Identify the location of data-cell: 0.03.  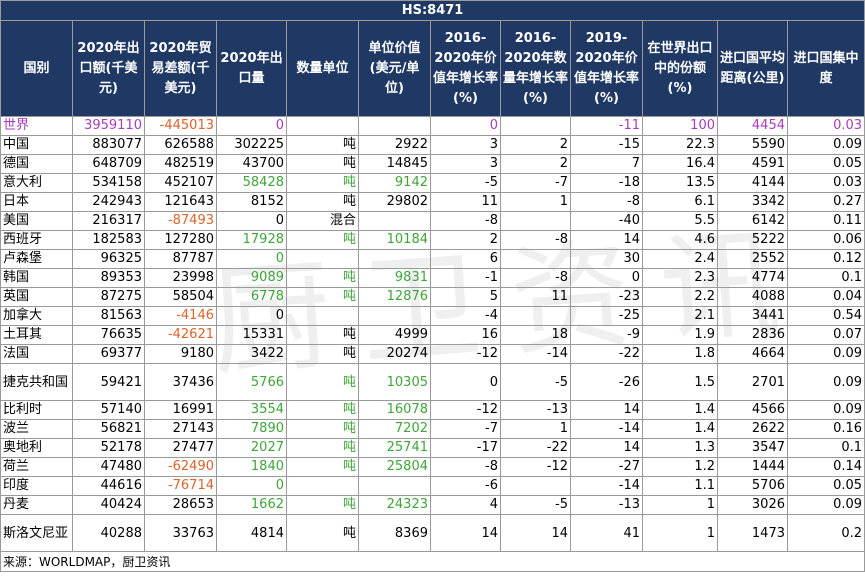
(825, 126).